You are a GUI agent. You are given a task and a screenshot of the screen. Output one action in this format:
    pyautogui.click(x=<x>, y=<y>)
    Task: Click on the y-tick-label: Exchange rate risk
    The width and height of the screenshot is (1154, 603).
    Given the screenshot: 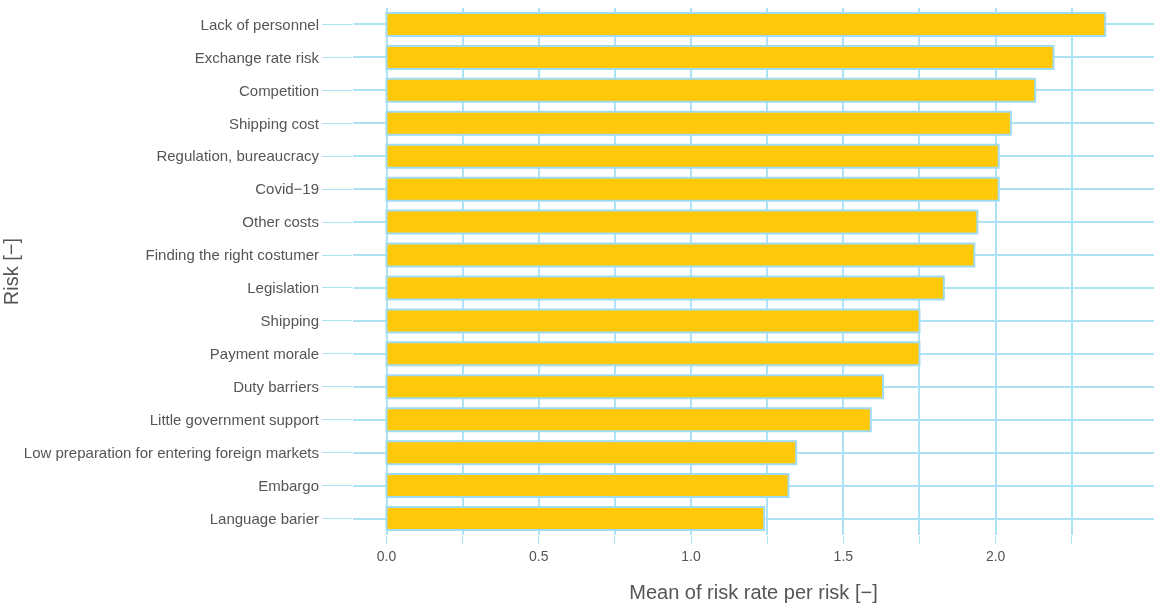 What is the action you would take?
    pyautogui.click(x=257, y=57)
    